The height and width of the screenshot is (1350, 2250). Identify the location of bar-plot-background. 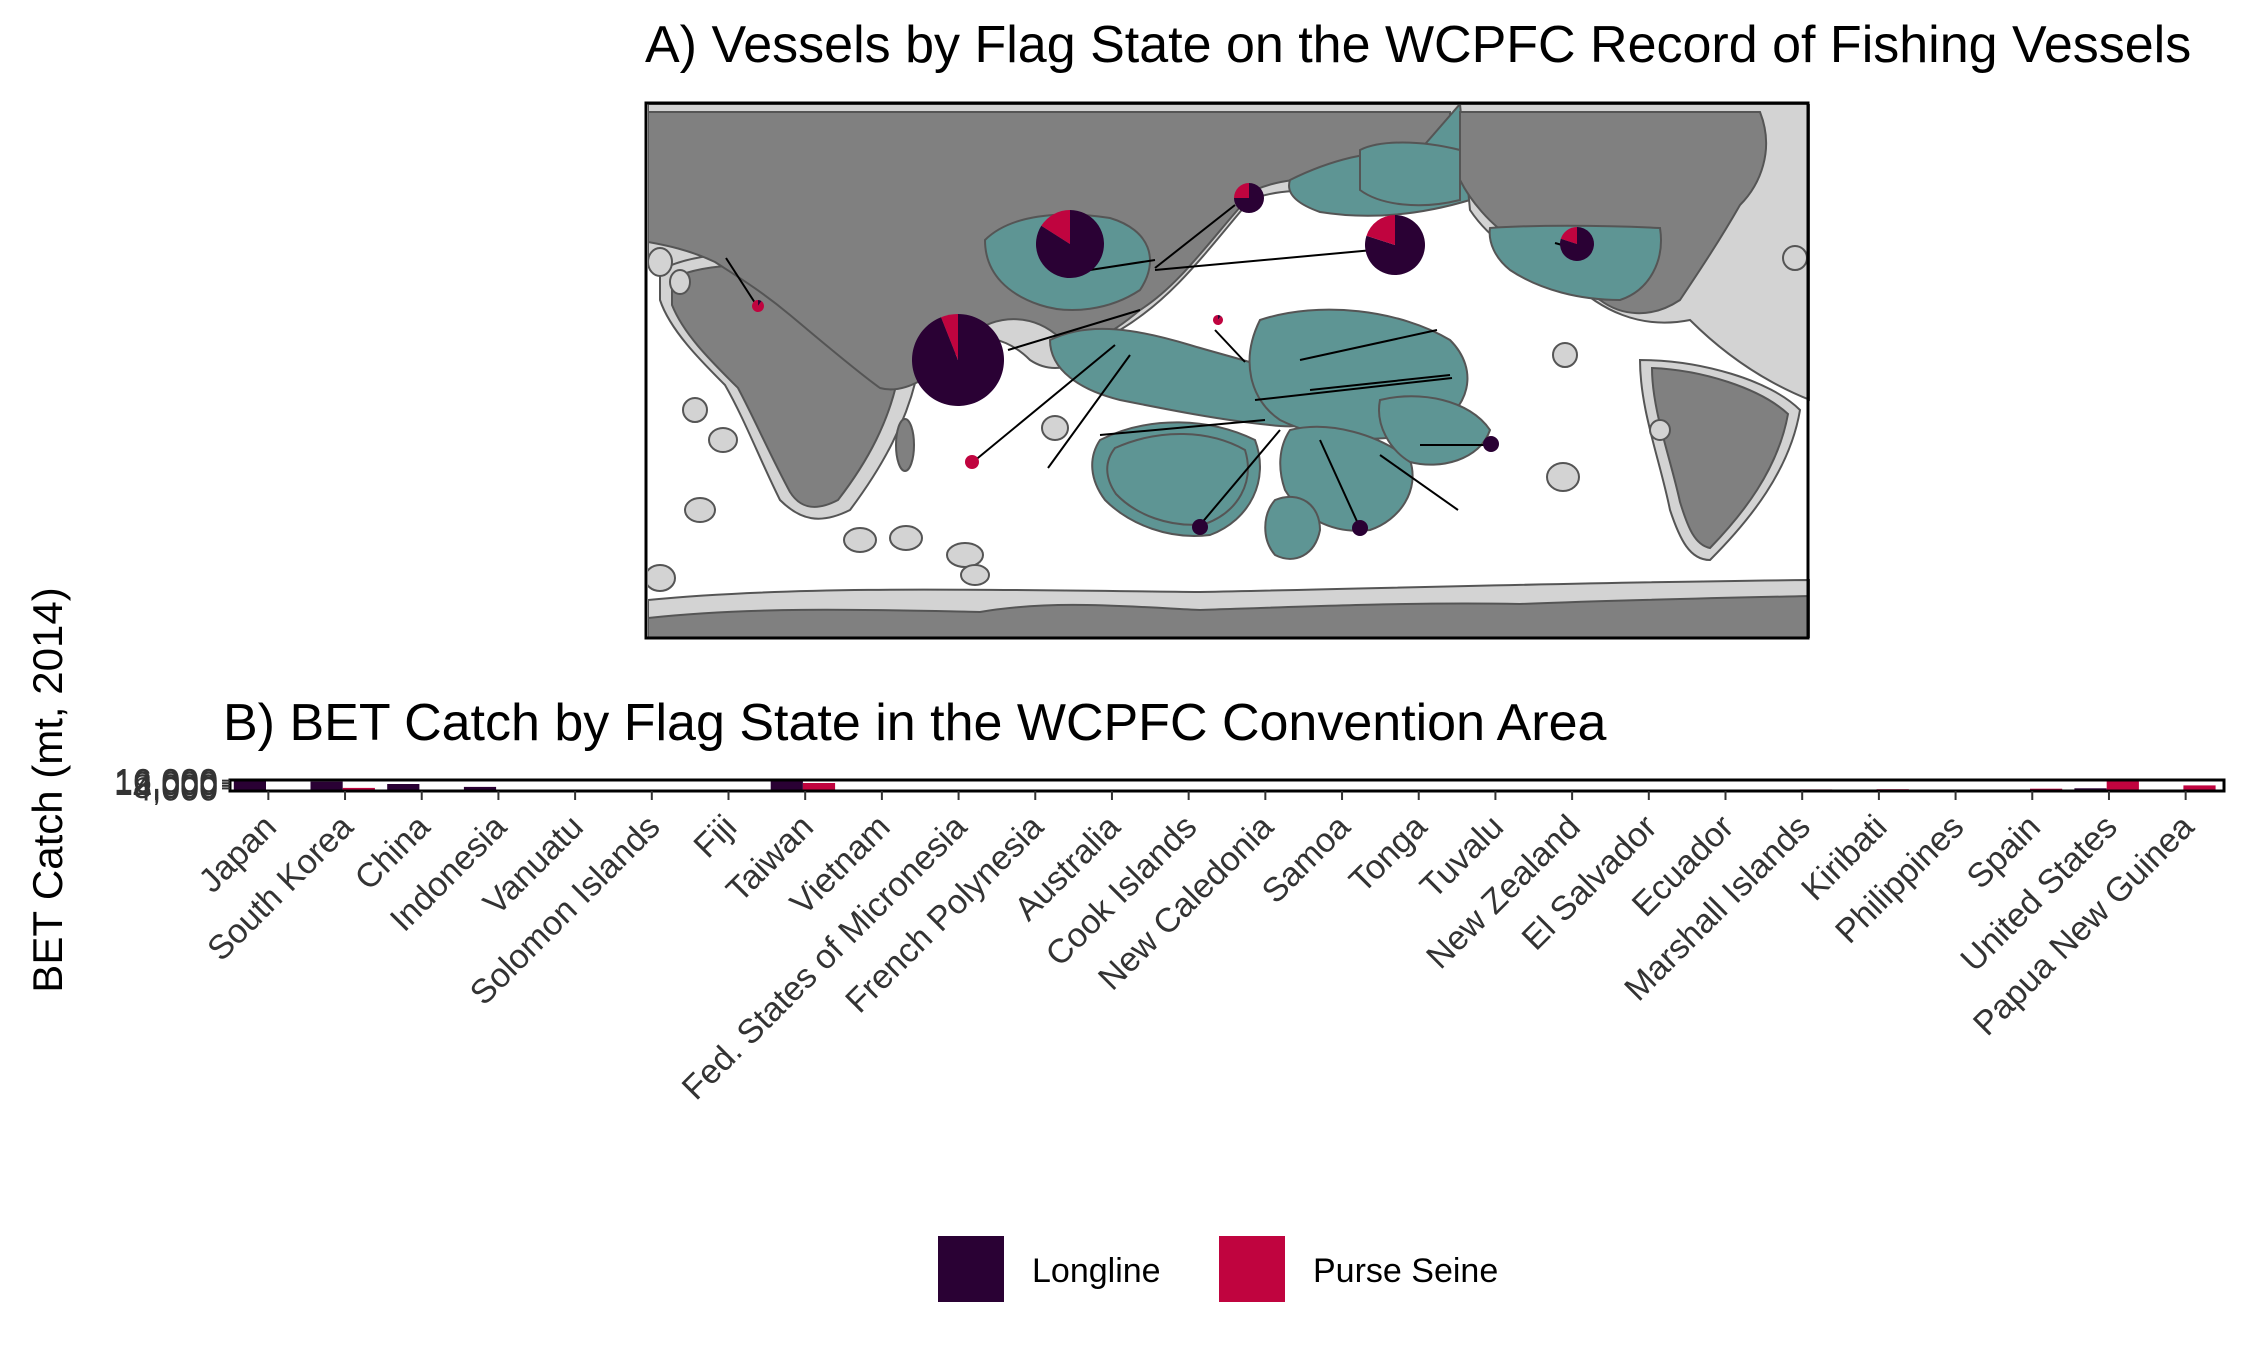
(1227, 785).